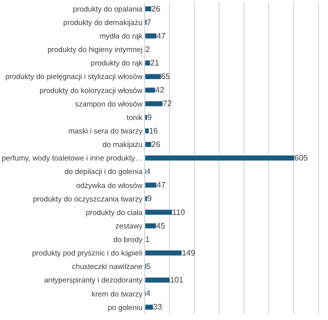 The width and height of the screenshot is (328, 320). What do you see at coordinates (149, 267) in the screenshot?
I see `data-label: 5` at bounding box center [149, 267].